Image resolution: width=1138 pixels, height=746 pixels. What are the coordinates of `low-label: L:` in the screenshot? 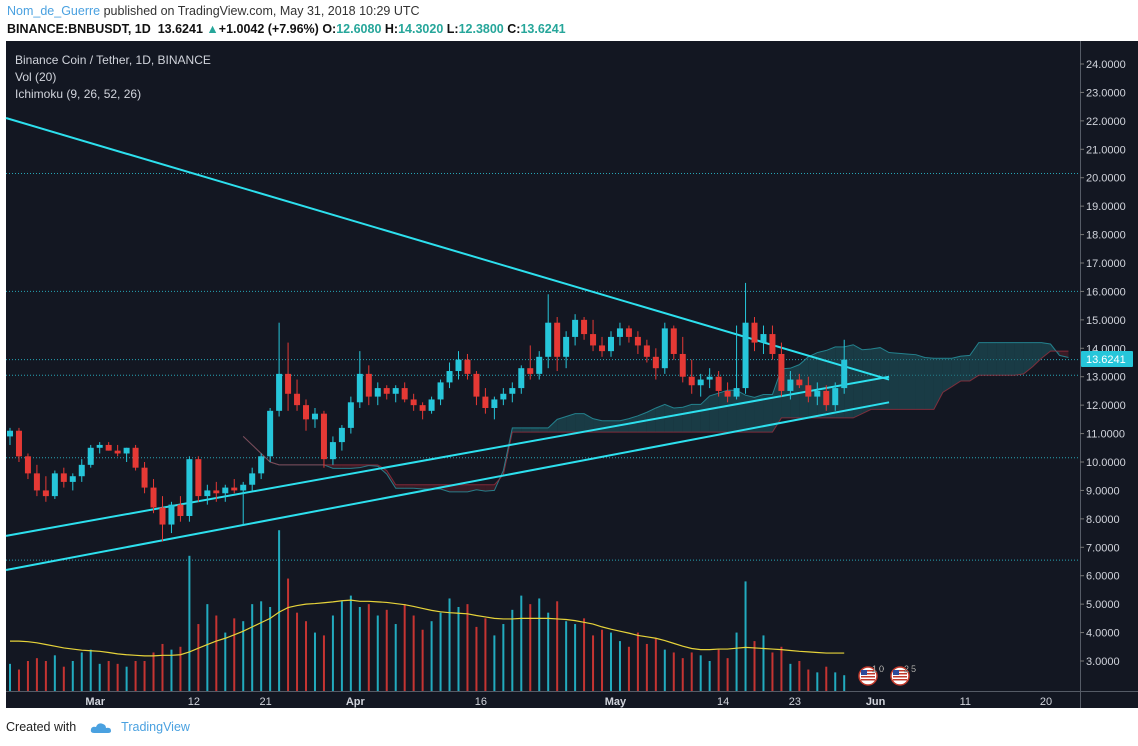 It's located at (452, 29).